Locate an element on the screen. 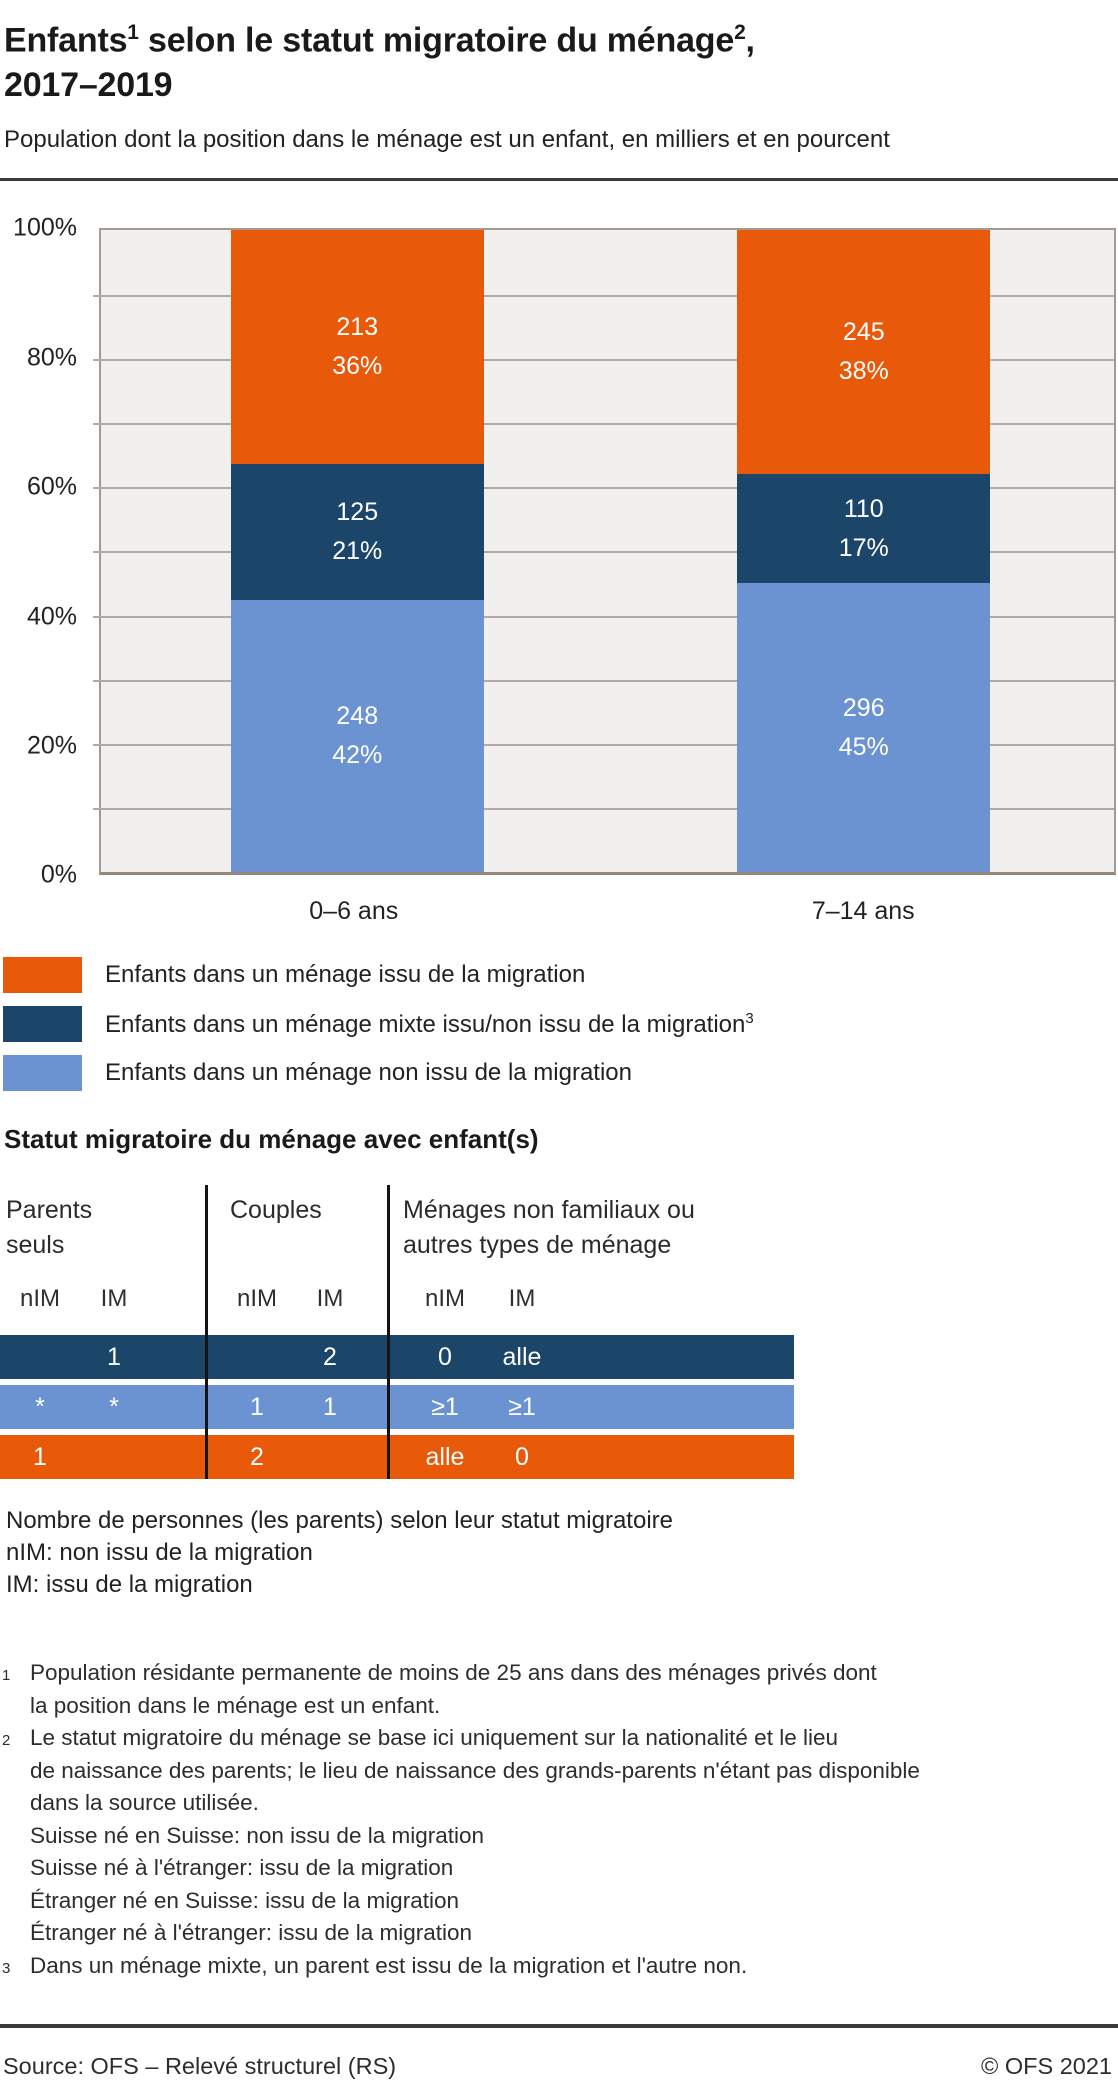  category-label: 0–6 ans is located at coordinates (354, 911).